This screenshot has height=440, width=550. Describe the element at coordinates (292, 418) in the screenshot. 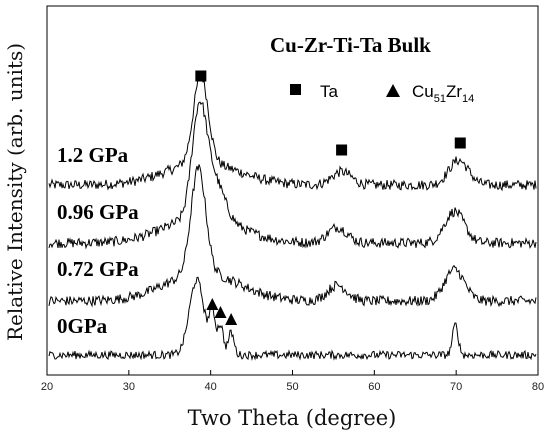

I see `x-axis-label: Two Theta (degree)` at that location.